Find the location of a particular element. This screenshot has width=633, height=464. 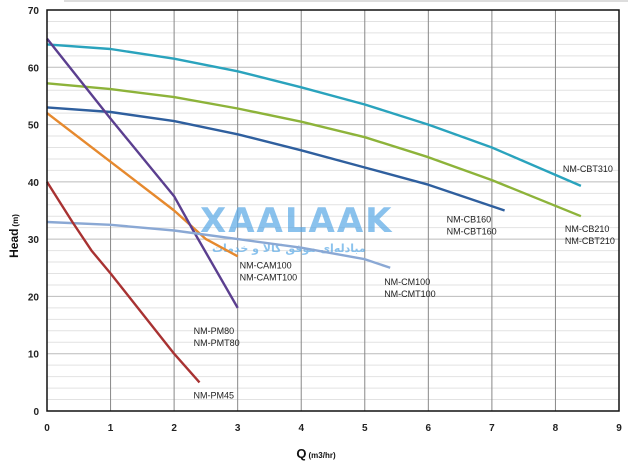

x-tick-label: 3 is located at coordinates (238, 428).